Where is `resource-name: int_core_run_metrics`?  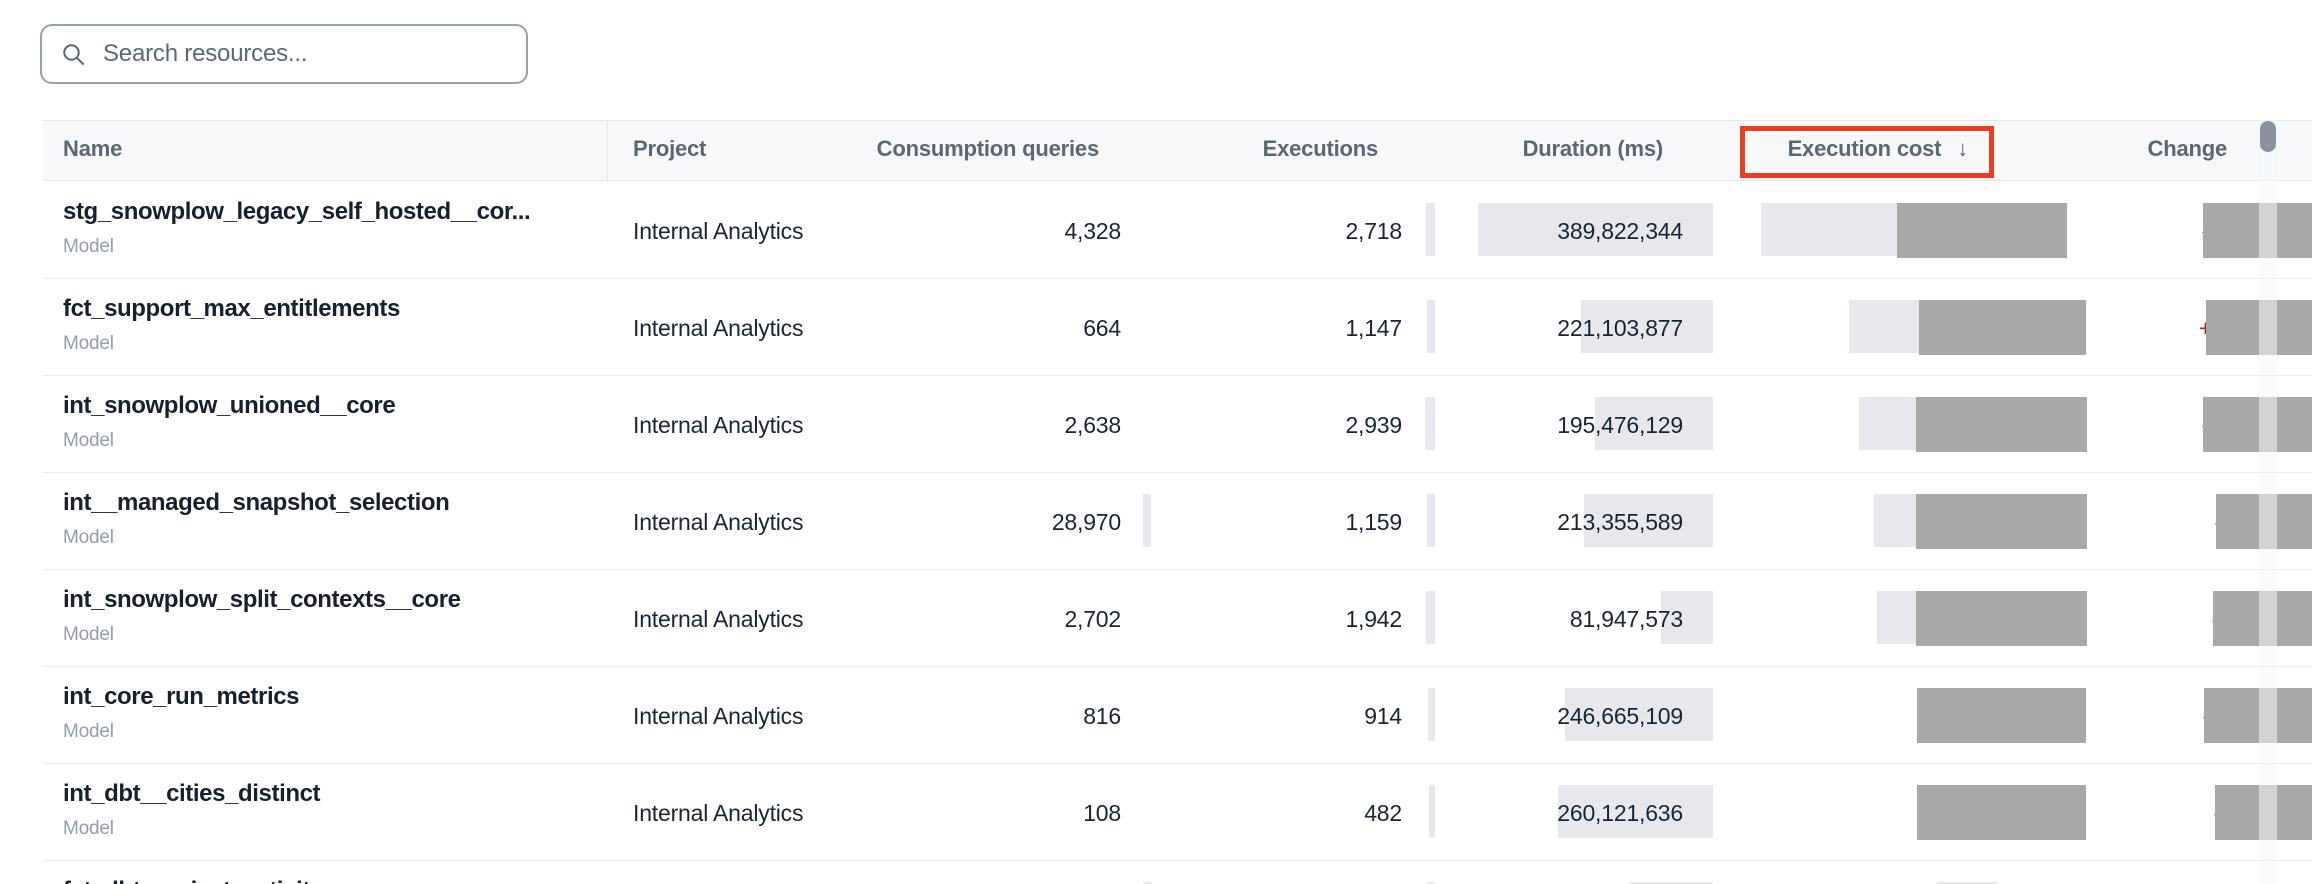 resource-name: int_core_run_metrics is located at coordinates (181, 696).